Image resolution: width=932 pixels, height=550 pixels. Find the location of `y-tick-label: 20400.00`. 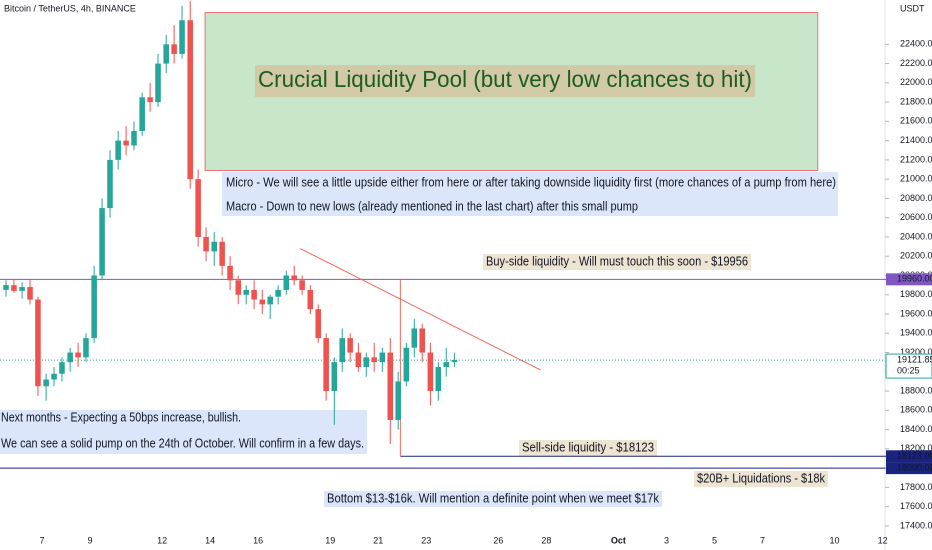

y-tick-label: 20400.00 is located at coordinates (916, 236).